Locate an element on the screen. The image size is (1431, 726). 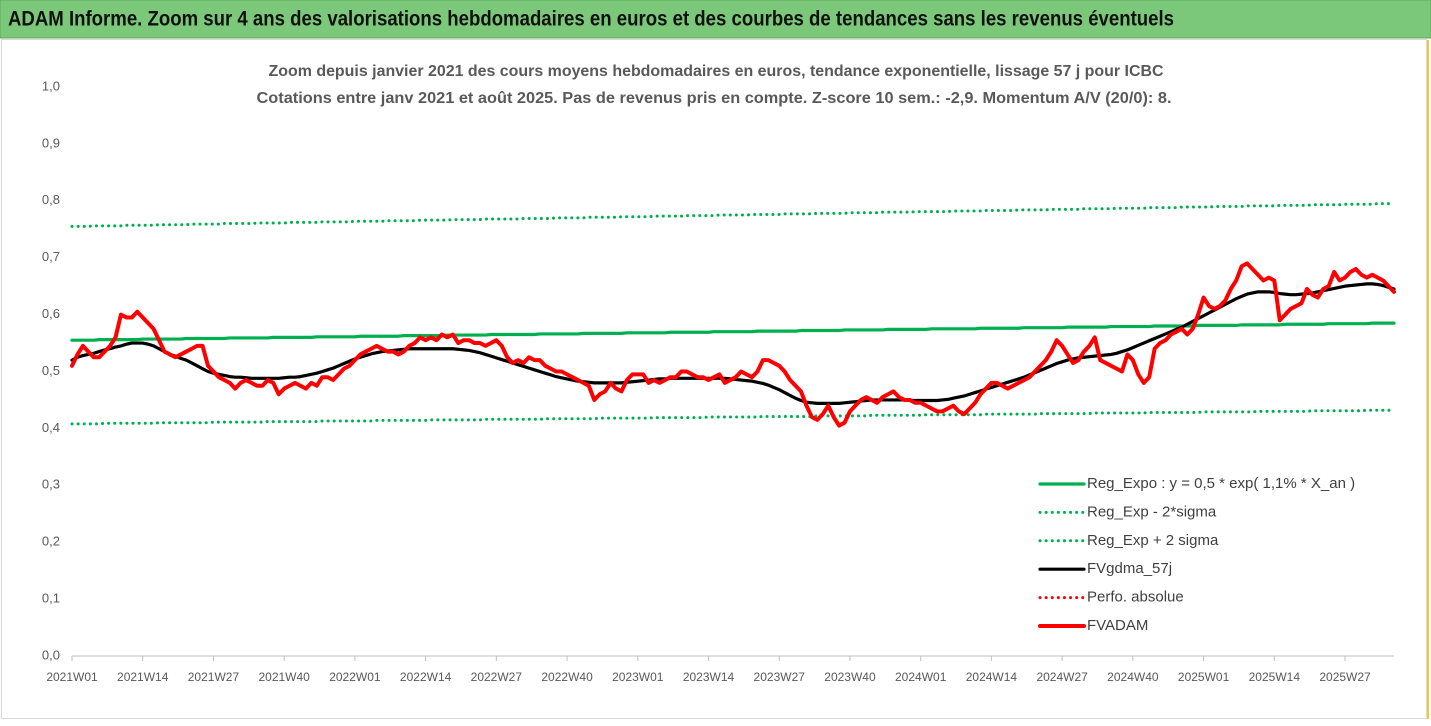
x-tick-label: 2021W14 is located at coordinates (143, 677).